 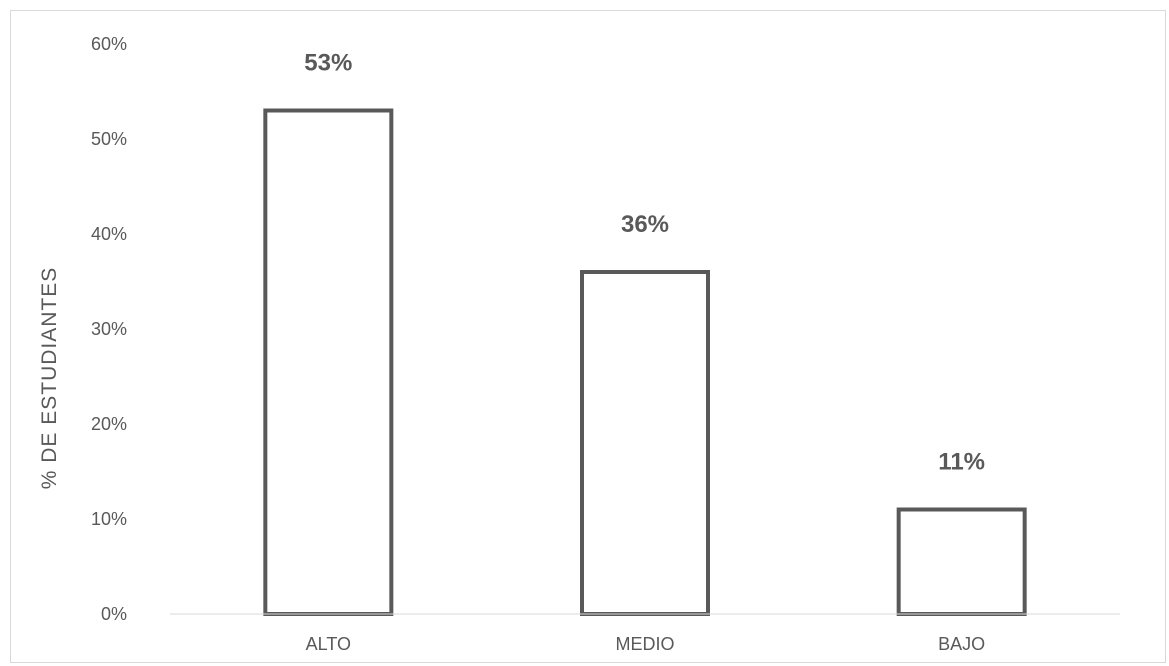 I want to click on y-axis-title: % DE ESTUDIANTES, so click(x=49, y=378).